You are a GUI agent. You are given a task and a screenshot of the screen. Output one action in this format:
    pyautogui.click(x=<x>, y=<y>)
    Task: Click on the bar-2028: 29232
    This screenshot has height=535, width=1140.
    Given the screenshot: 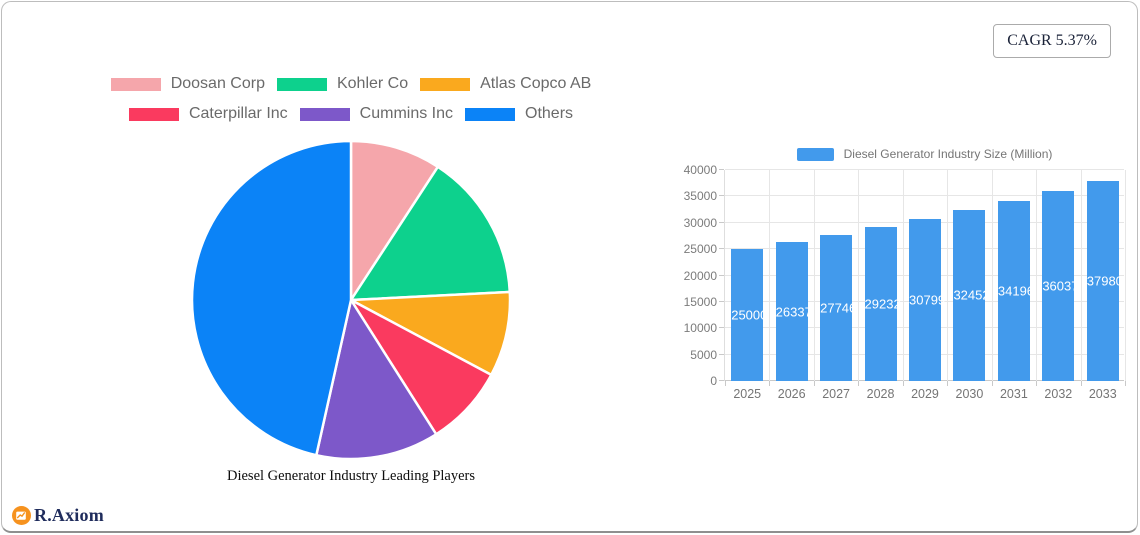 What is the action you would take?
    pyautogui.click(x=882, y=303)
    